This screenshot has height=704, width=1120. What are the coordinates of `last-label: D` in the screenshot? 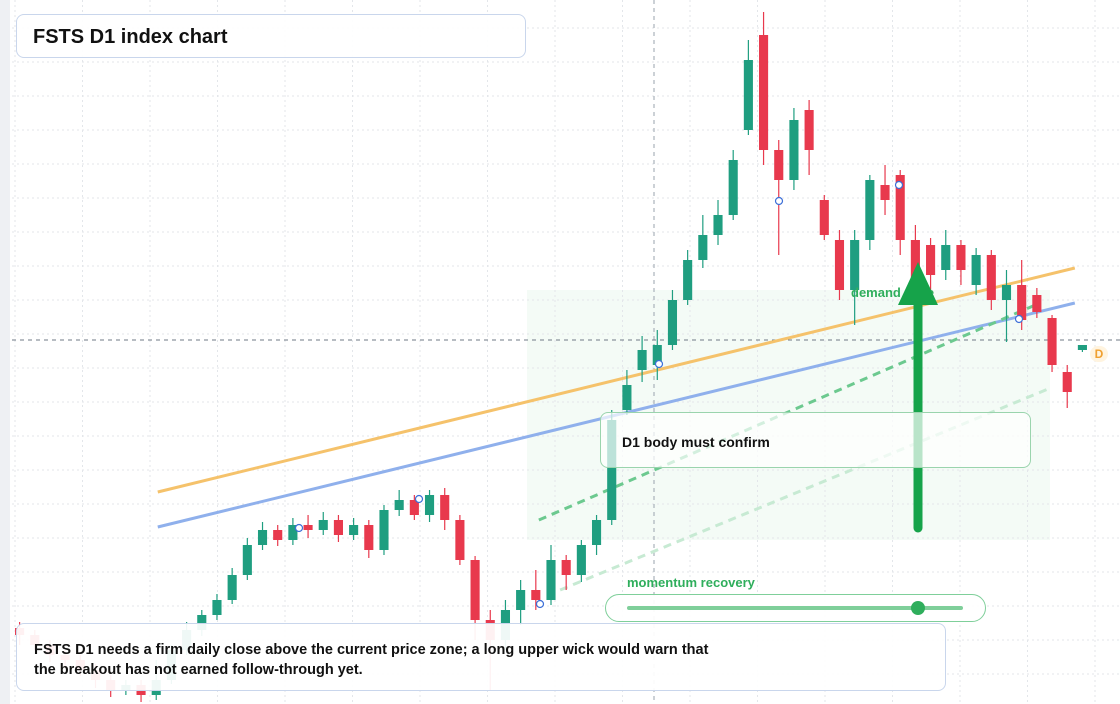 It's located at (1099, 354).